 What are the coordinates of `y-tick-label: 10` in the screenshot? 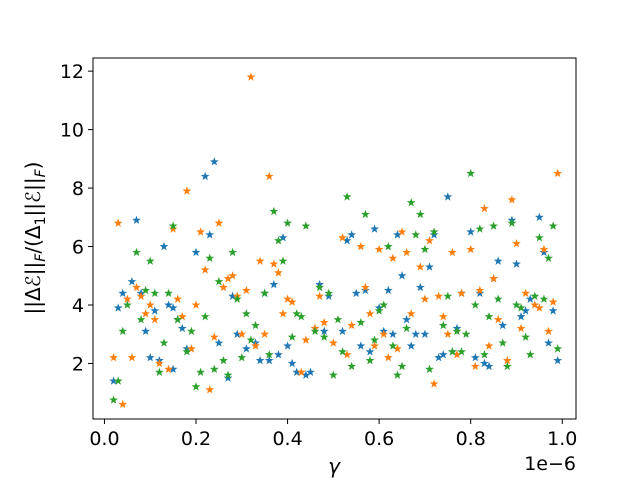 It's located at (72, 131).